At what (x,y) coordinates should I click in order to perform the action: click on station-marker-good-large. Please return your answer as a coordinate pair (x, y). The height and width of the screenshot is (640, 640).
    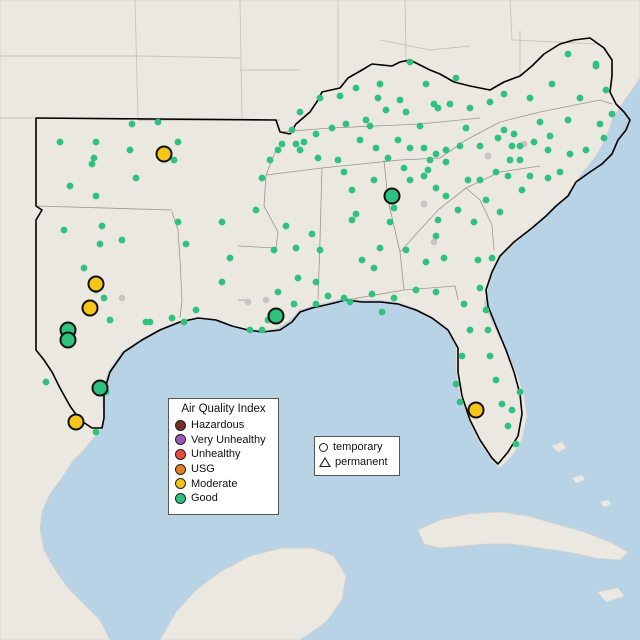
    Looking at the image, I should click on (68, 340).